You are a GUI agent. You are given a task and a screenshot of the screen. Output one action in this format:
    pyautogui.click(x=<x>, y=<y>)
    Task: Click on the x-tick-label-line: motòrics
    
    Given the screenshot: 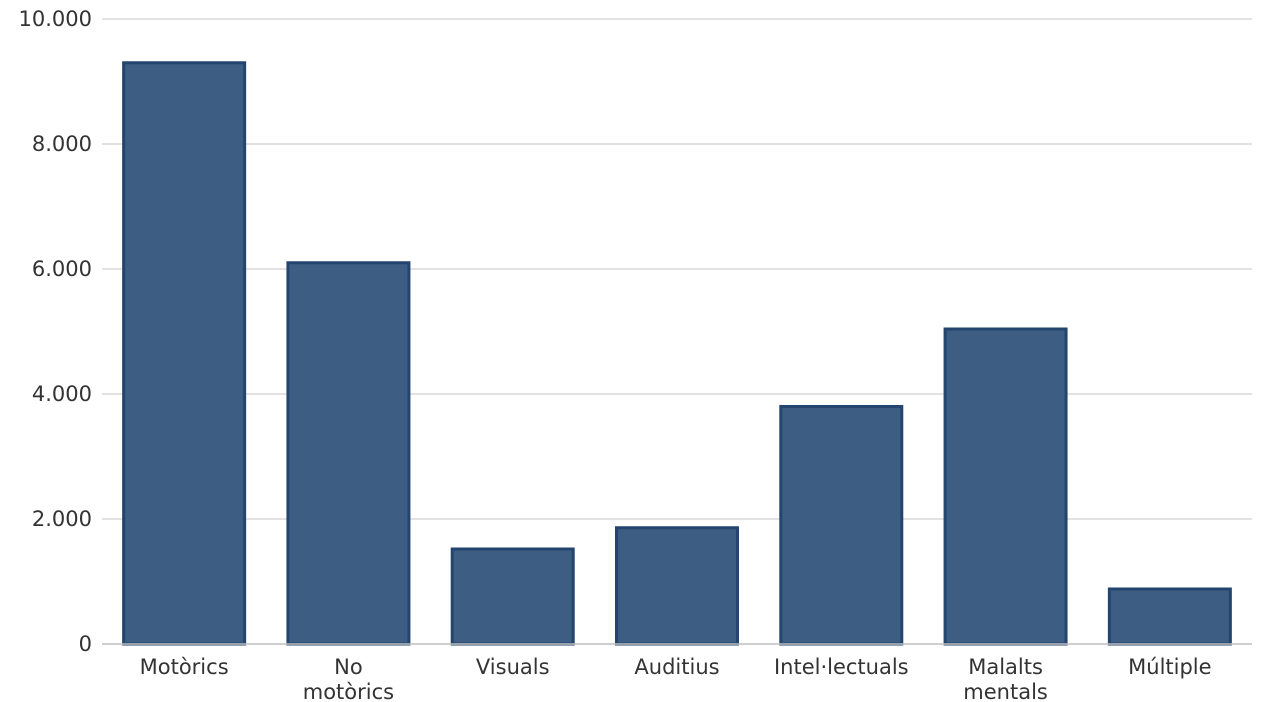 What is the action you would take?
    pyautogui.click(x=348, y=691)
    